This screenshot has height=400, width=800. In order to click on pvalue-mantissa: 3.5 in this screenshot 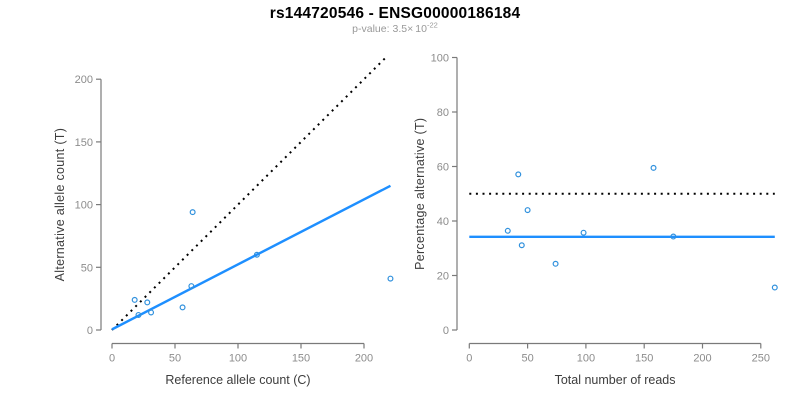, I will do `click(400, 29)`.